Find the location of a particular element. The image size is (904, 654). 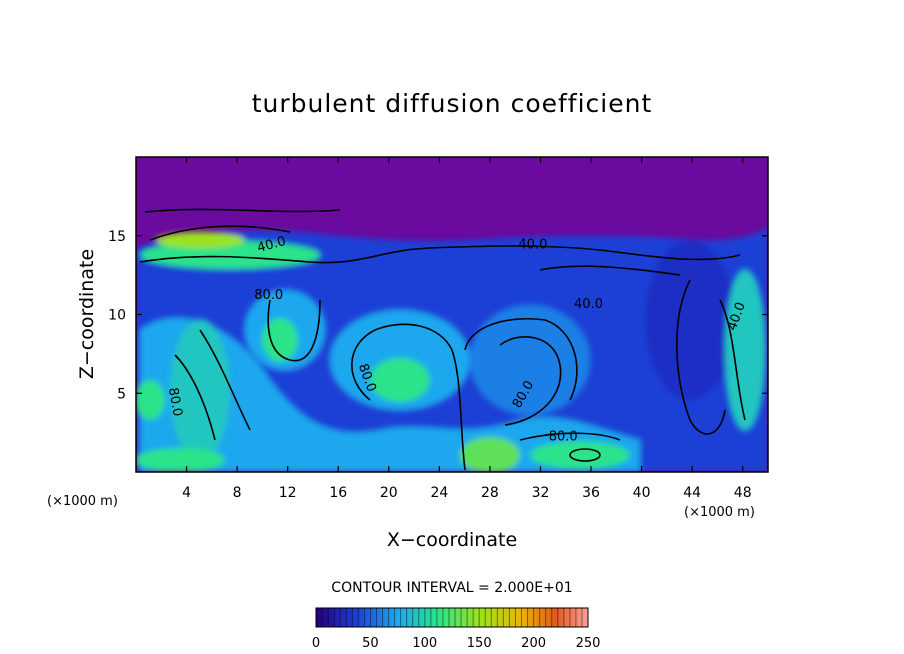

y-tick-label: 5 is located at coordinates (121, 394).